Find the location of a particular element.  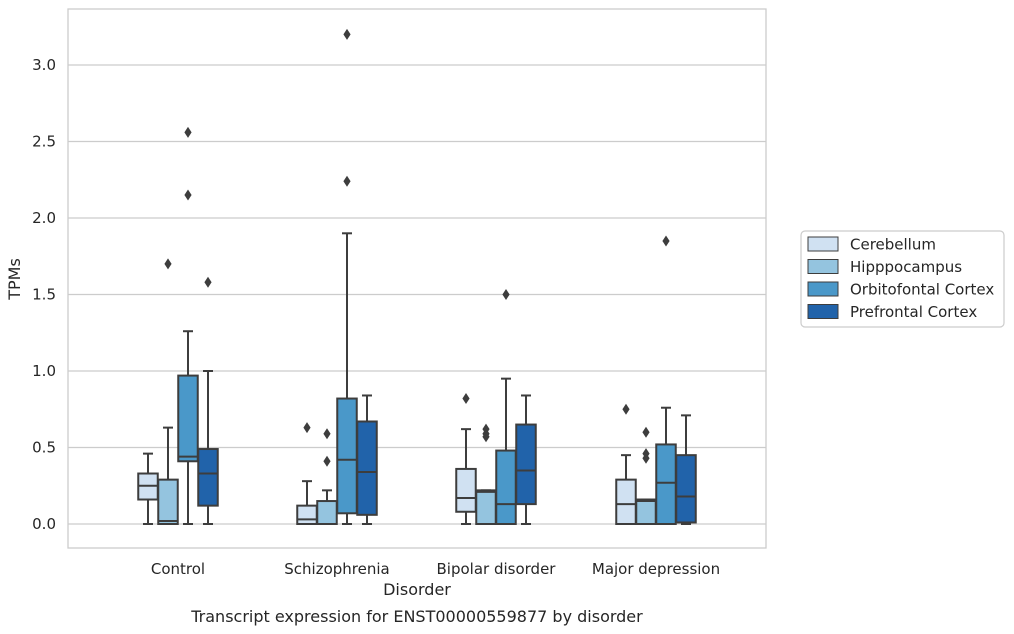

x-axis-title: Disorder is located at coordinates (417, 589).